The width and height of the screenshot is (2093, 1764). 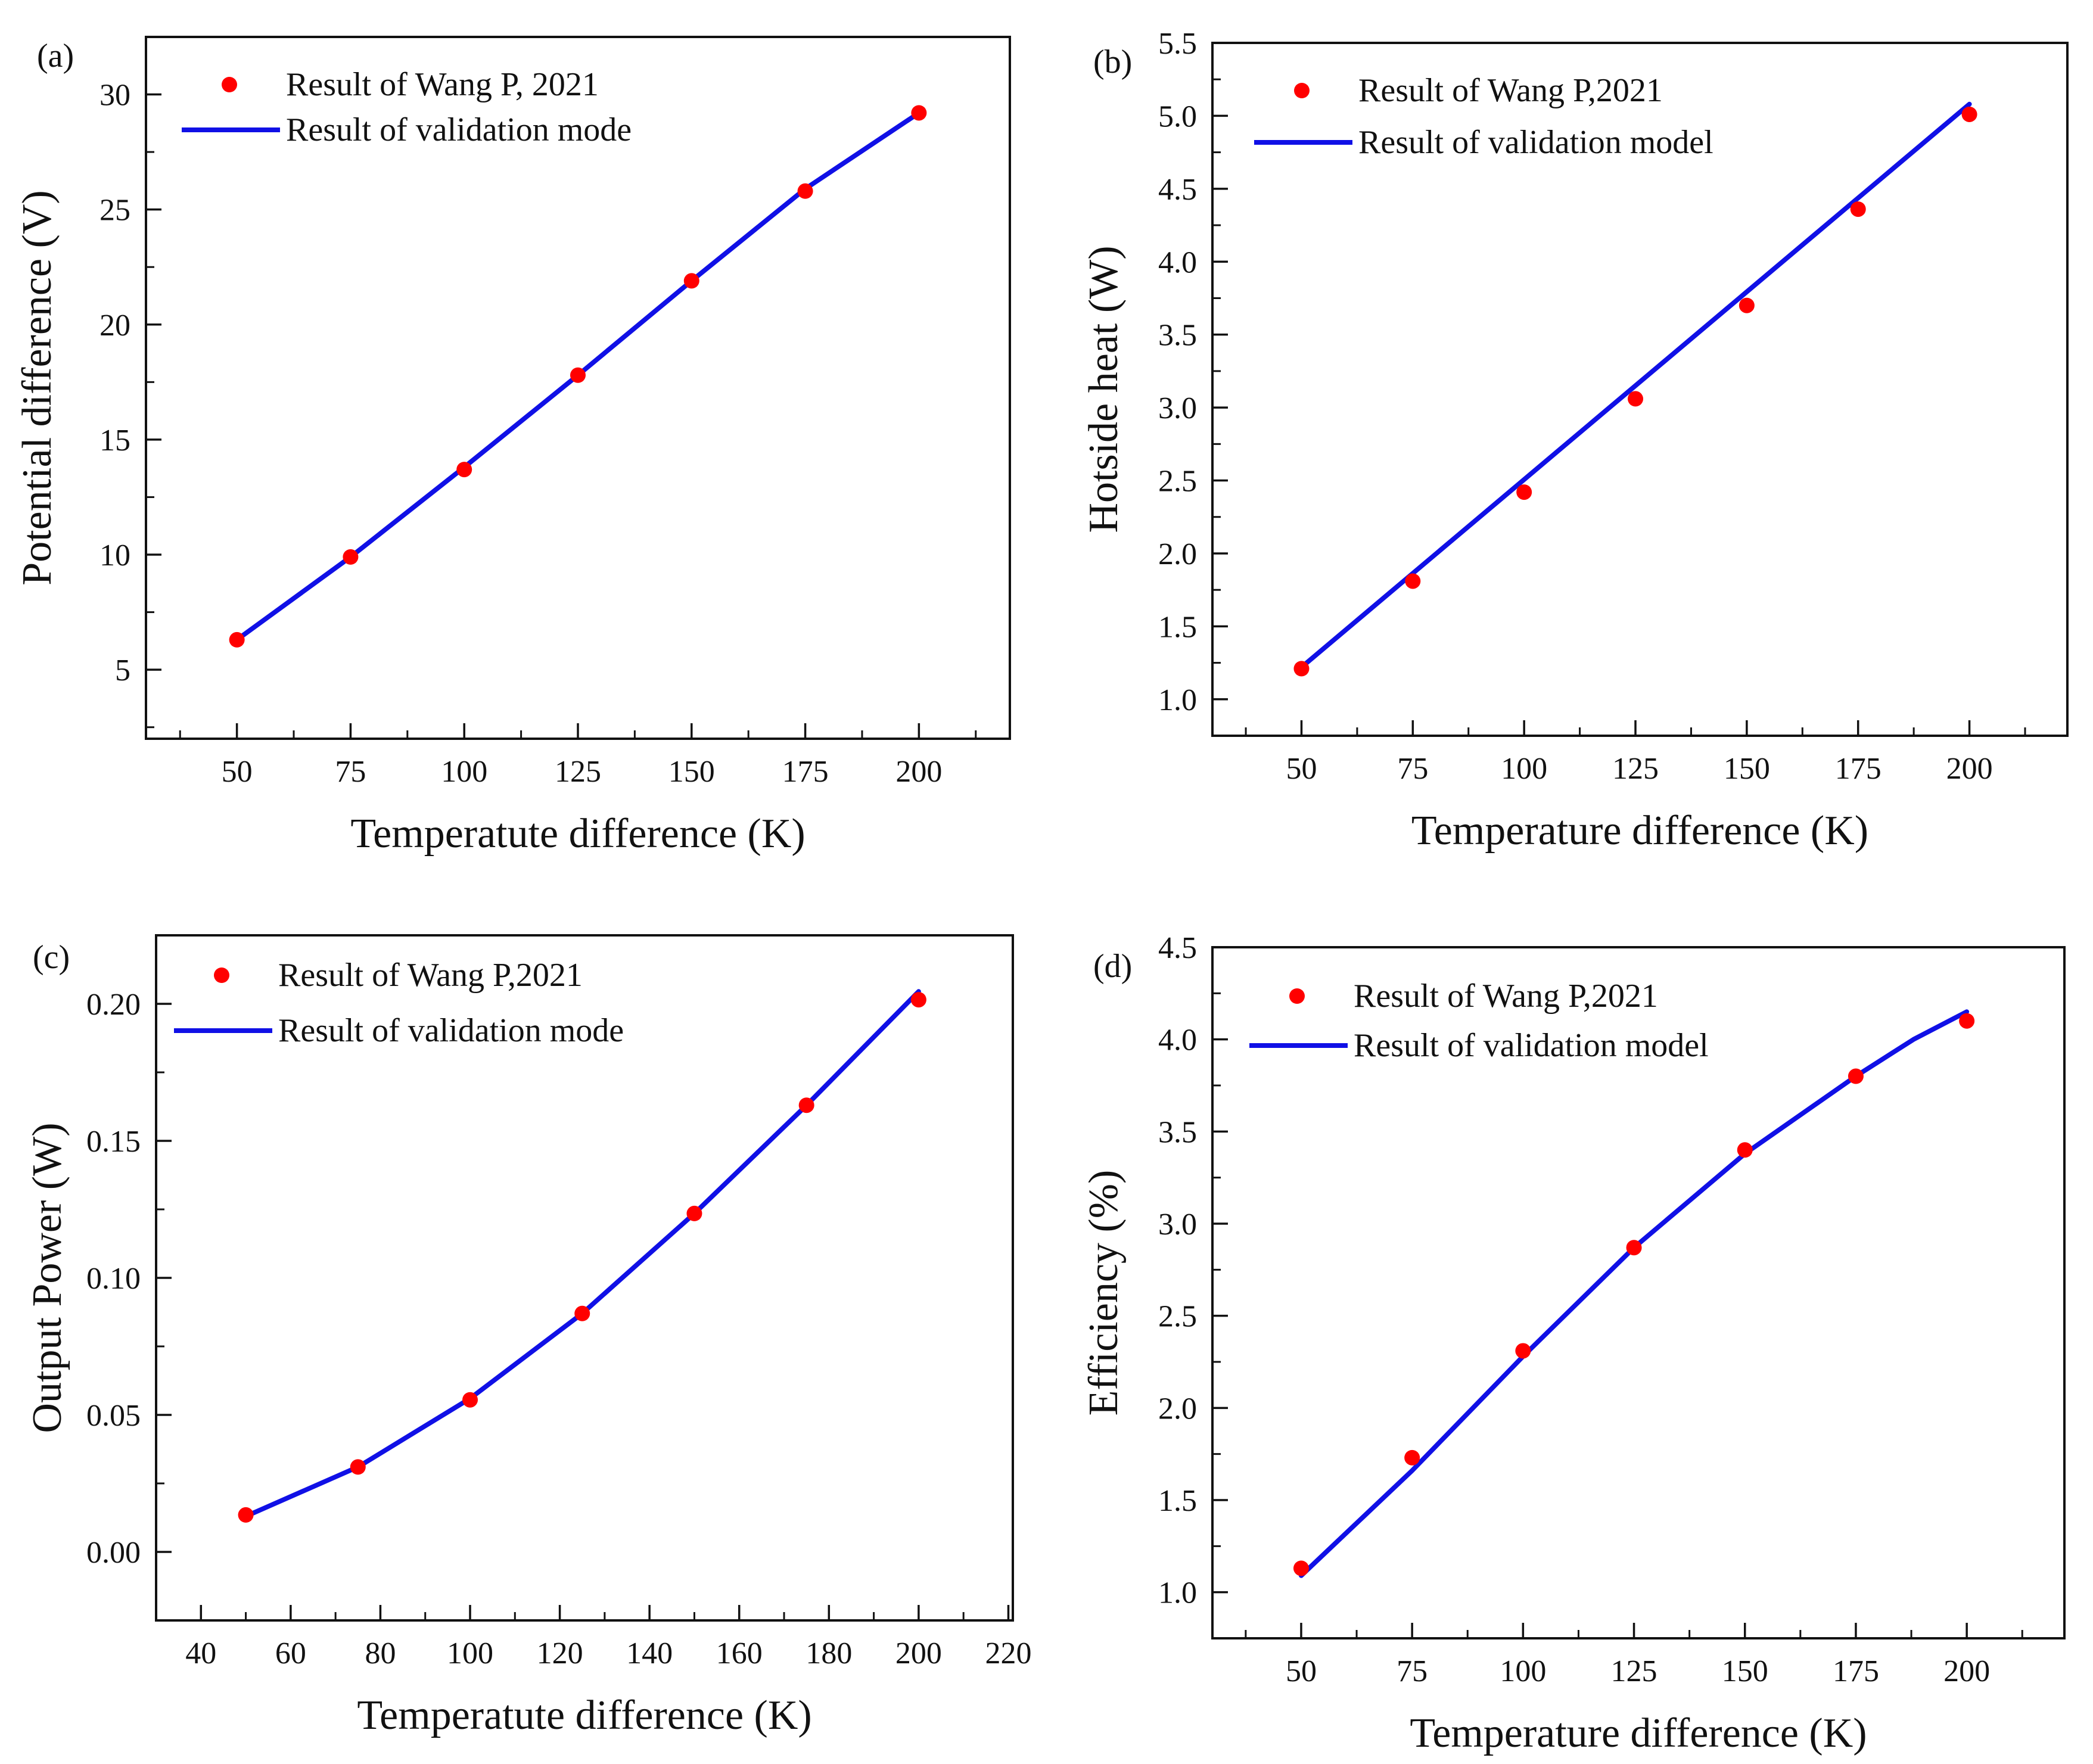 What do you see at coordinates (829, 1653) in the screenshot?
I see `x-tick-label: 180` at bounding box center [829, 1653].